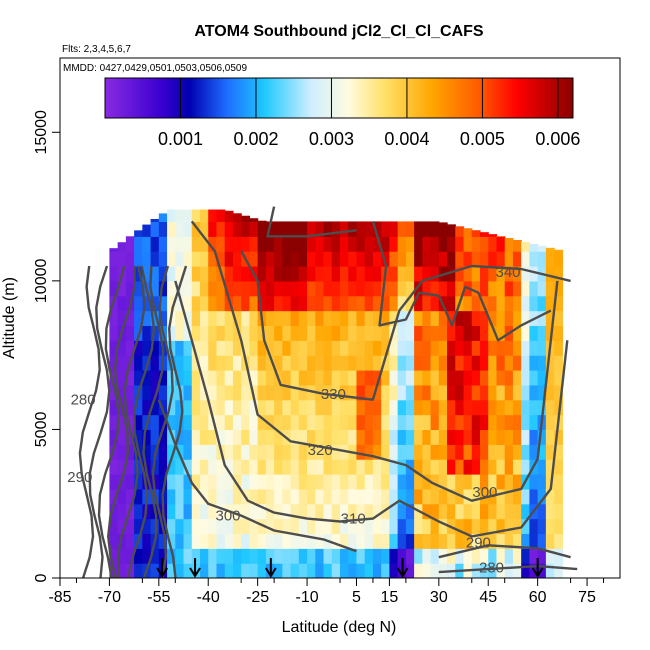 The width and height of the screenshot is (650, 650). I want to click on x-axis: -85 -70 -55 -40 -25 -10 5 15 30 45 60 75, so click(326, 592).